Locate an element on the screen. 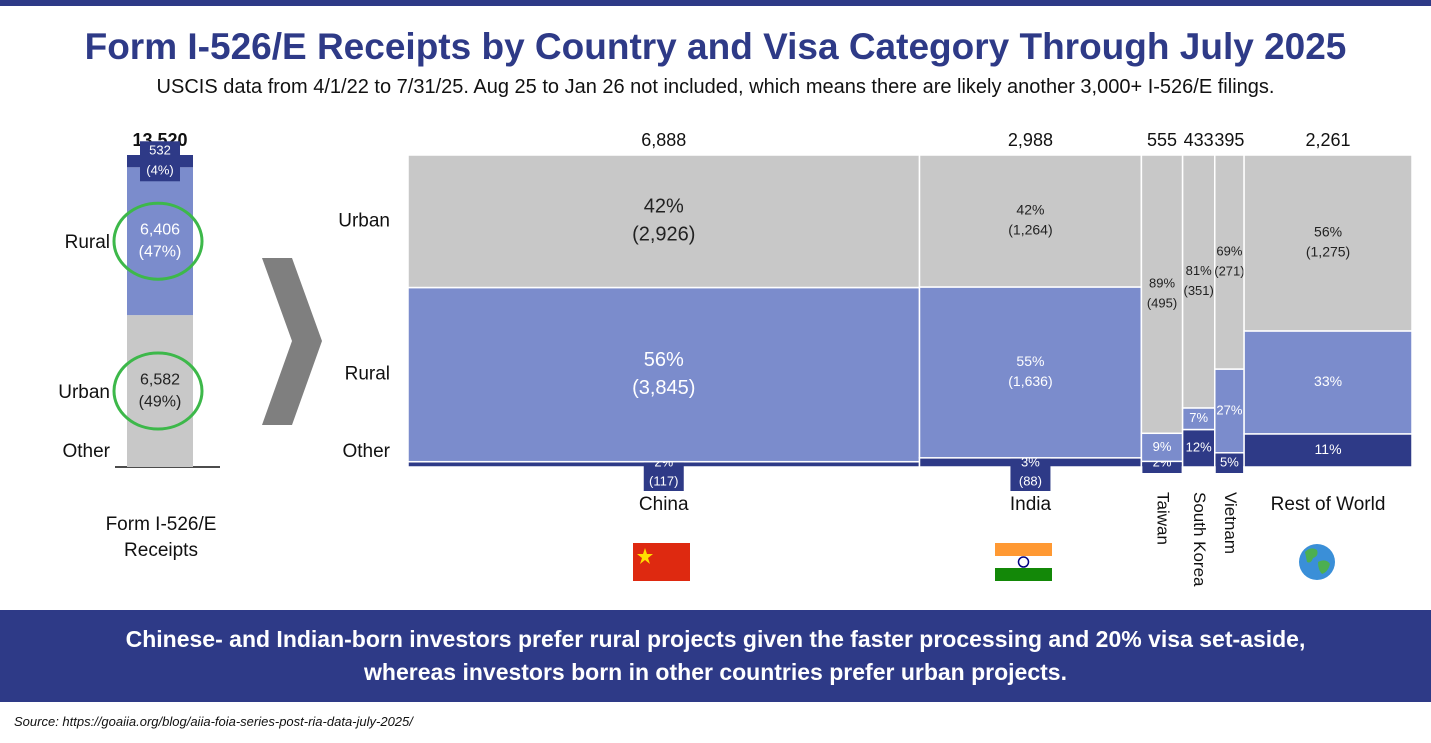 The image size is (1431, 743). column-total: 2,261 is located at coordinates (1328, 140).